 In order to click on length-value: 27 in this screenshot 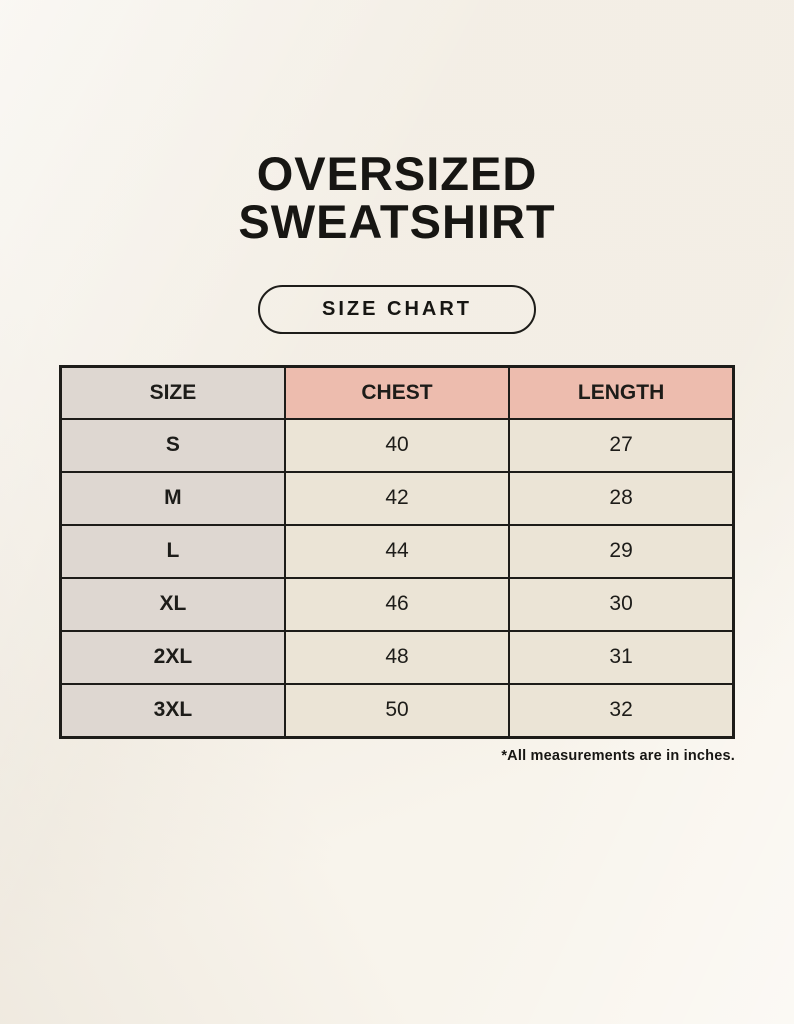, I will do `click(621, 445)`.